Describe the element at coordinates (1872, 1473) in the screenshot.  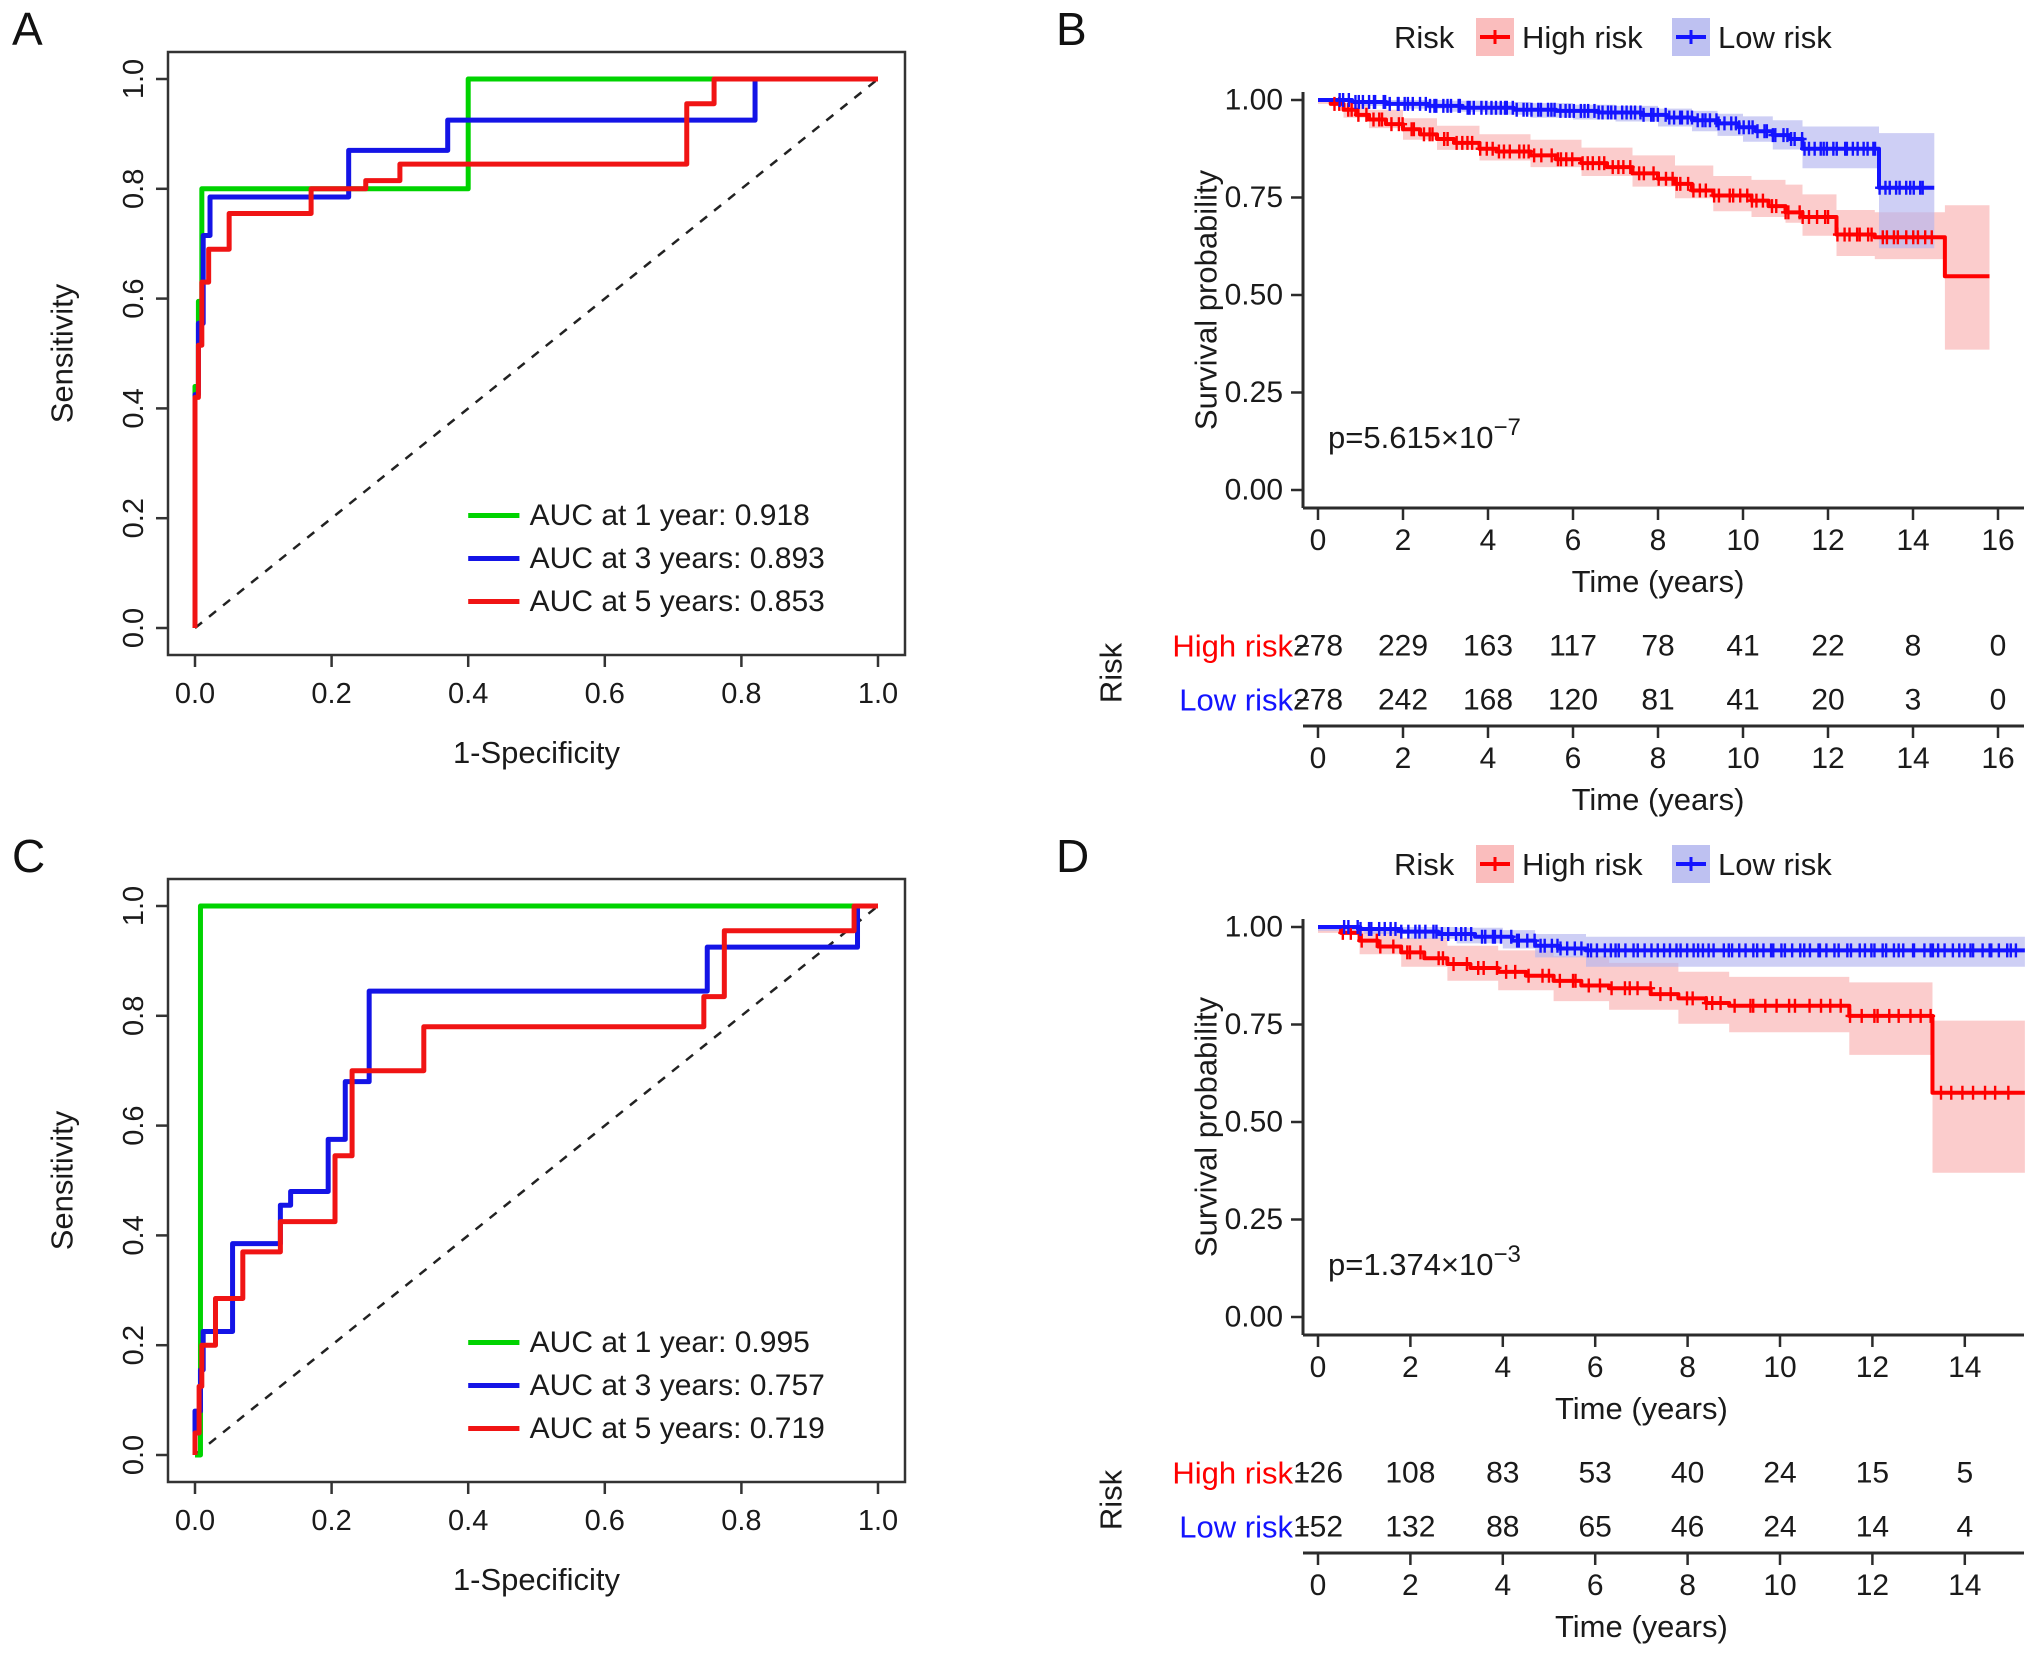
I see `risk-count: 15` at that location.